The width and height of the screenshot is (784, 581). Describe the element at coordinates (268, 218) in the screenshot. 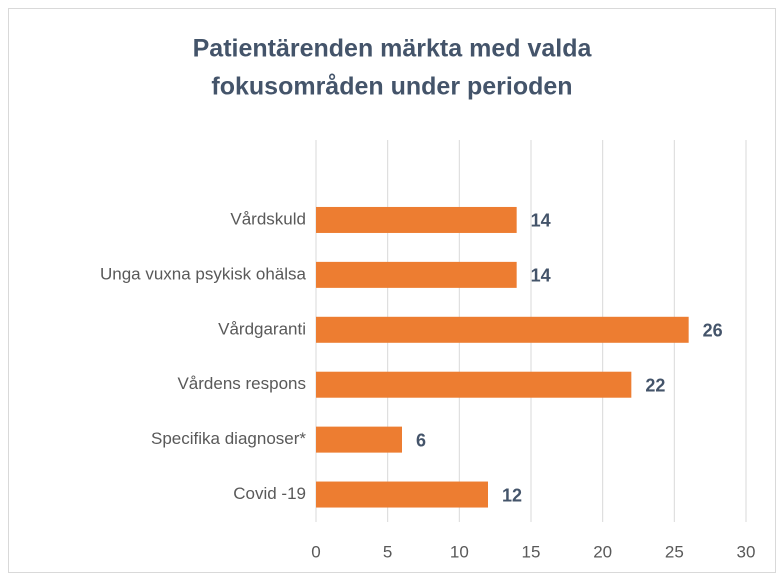

I see `y-tick-label: Vårdskuld` at that location.